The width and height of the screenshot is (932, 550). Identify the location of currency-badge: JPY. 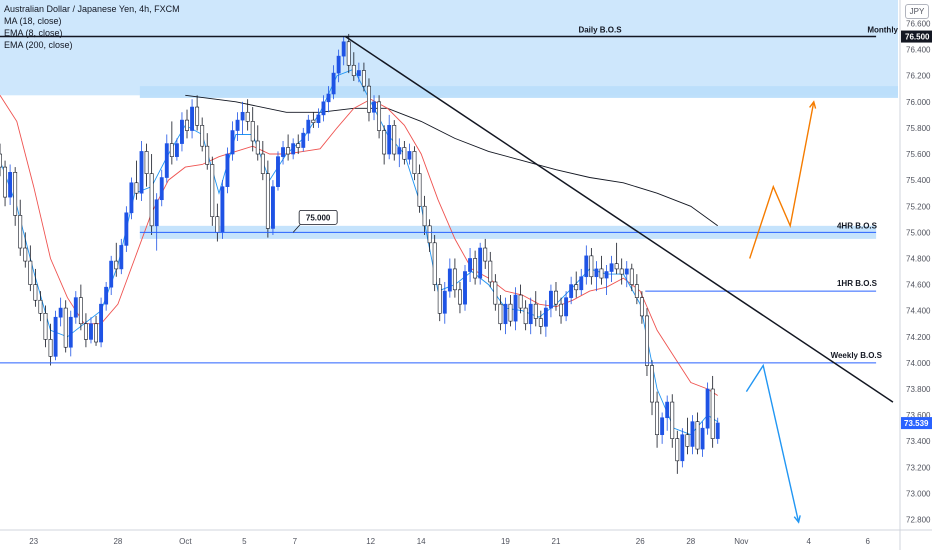
(917, 11).